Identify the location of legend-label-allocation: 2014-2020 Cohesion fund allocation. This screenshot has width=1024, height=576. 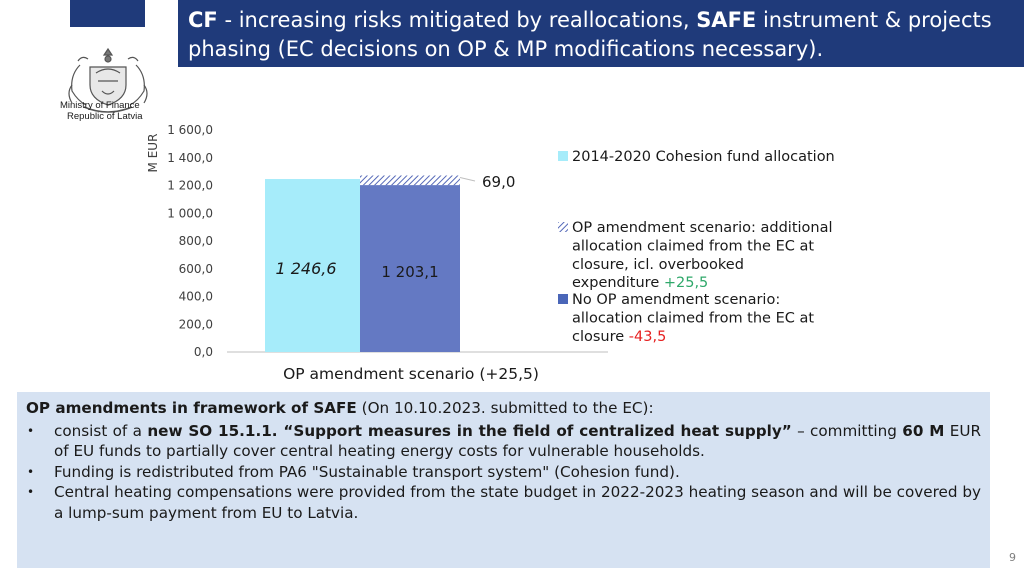
(703, 157).